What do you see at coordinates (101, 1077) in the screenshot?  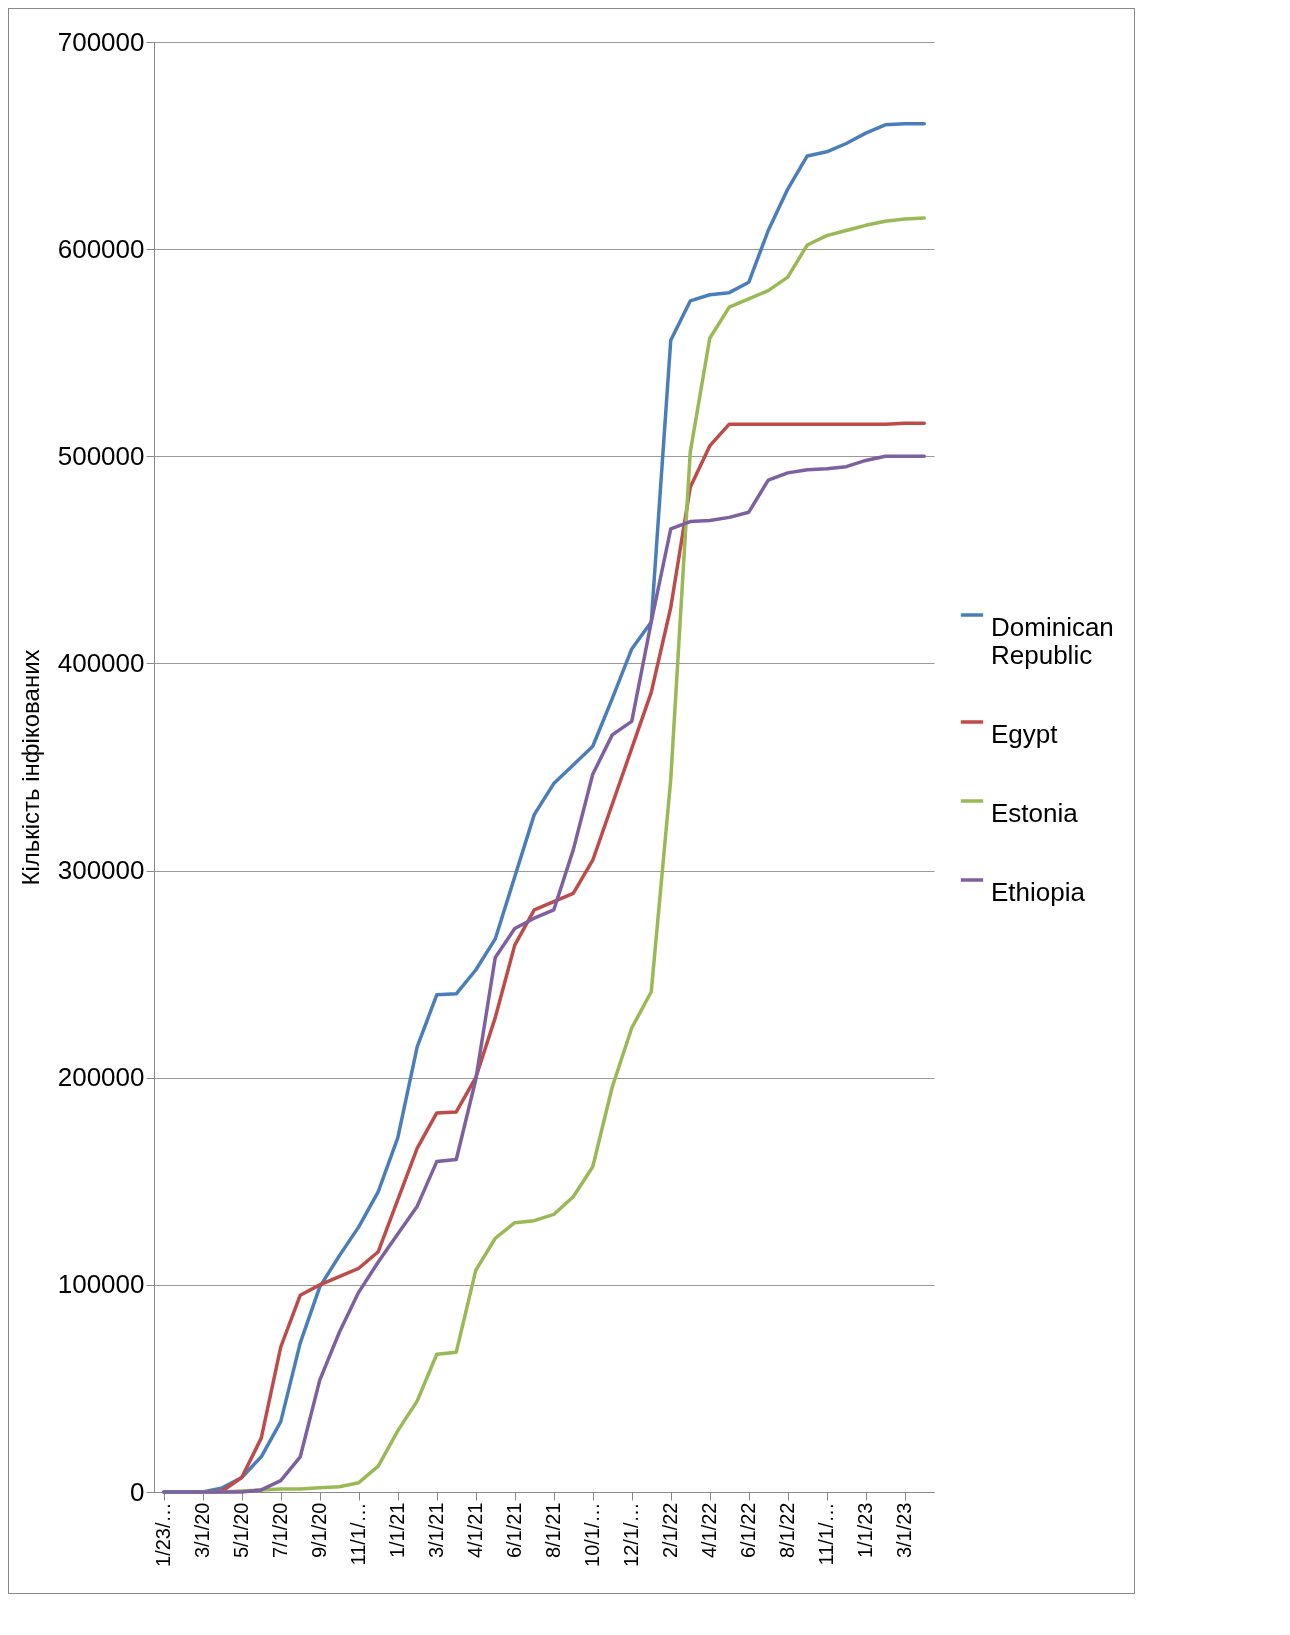 I see `y-tick-label: 200000` at bounding box center [101, 1077].